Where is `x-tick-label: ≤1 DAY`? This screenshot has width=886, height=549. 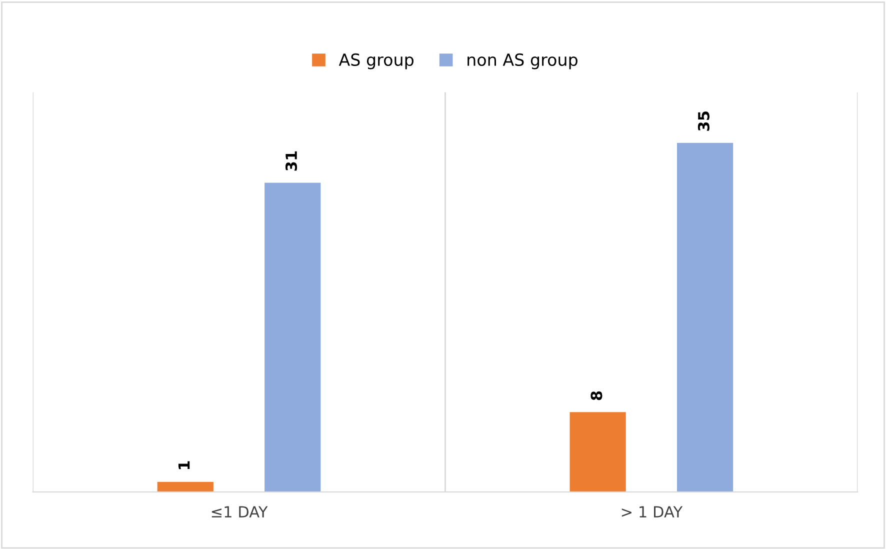
x-tick-label: ≤1 DAY is located at coordinates (240, 512).